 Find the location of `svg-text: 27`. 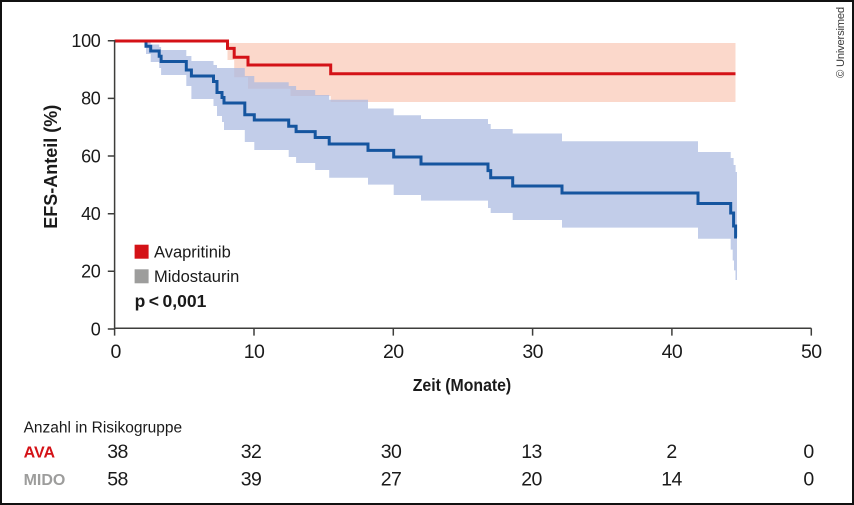

svg-text: 27 is located at coordinates (391, 480).